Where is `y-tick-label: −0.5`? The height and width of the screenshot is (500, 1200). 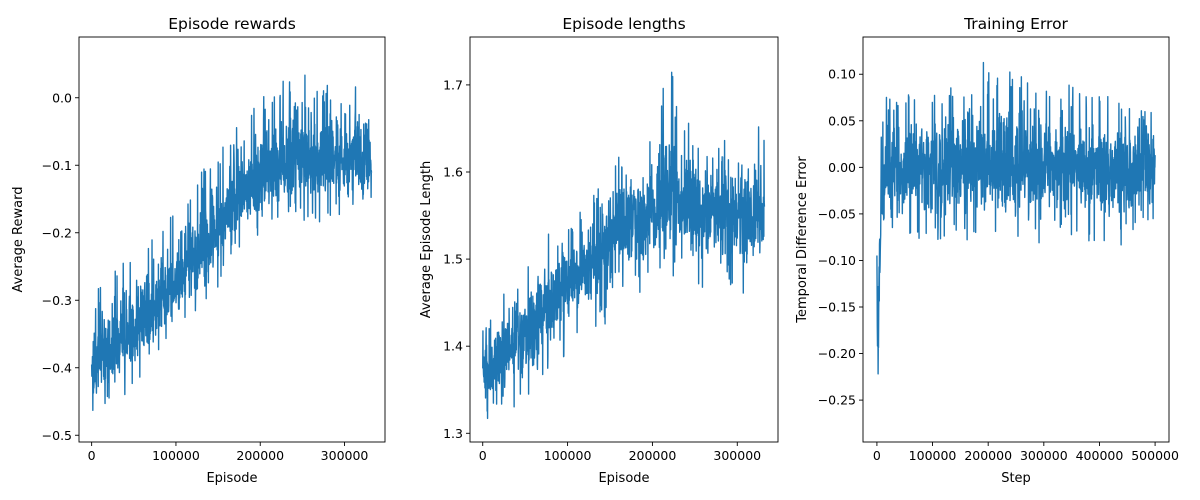 y-tick-label: −0.5 is located at coordinates (57, 435).